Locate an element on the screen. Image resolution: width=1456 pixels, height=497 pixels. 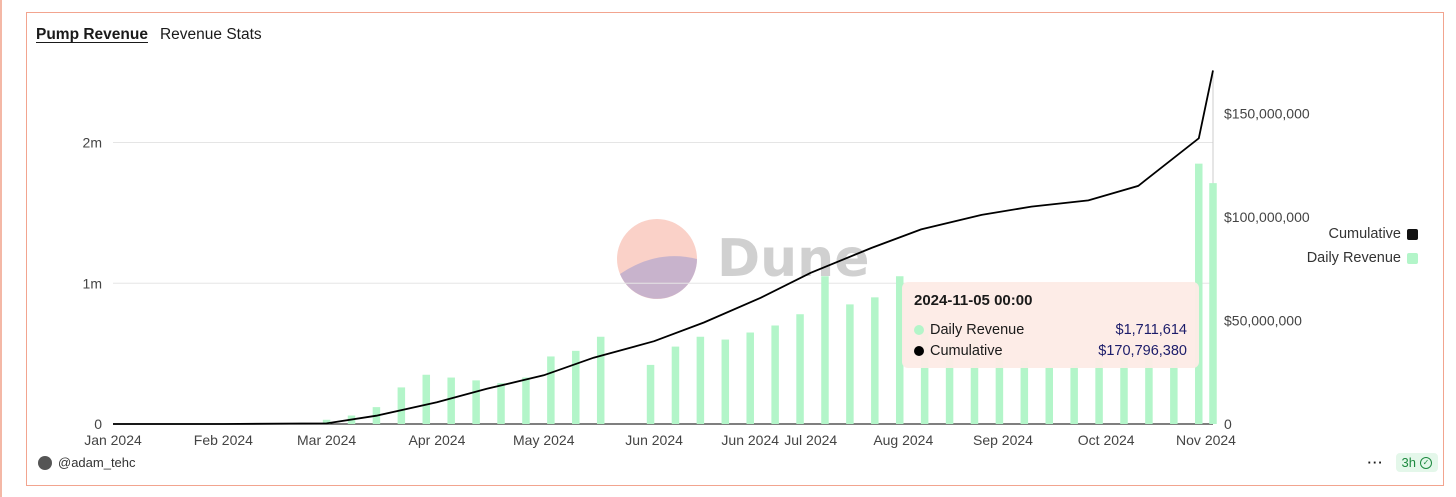
x-tick-label: Jan 2024 is located at coordinates (113, 440).